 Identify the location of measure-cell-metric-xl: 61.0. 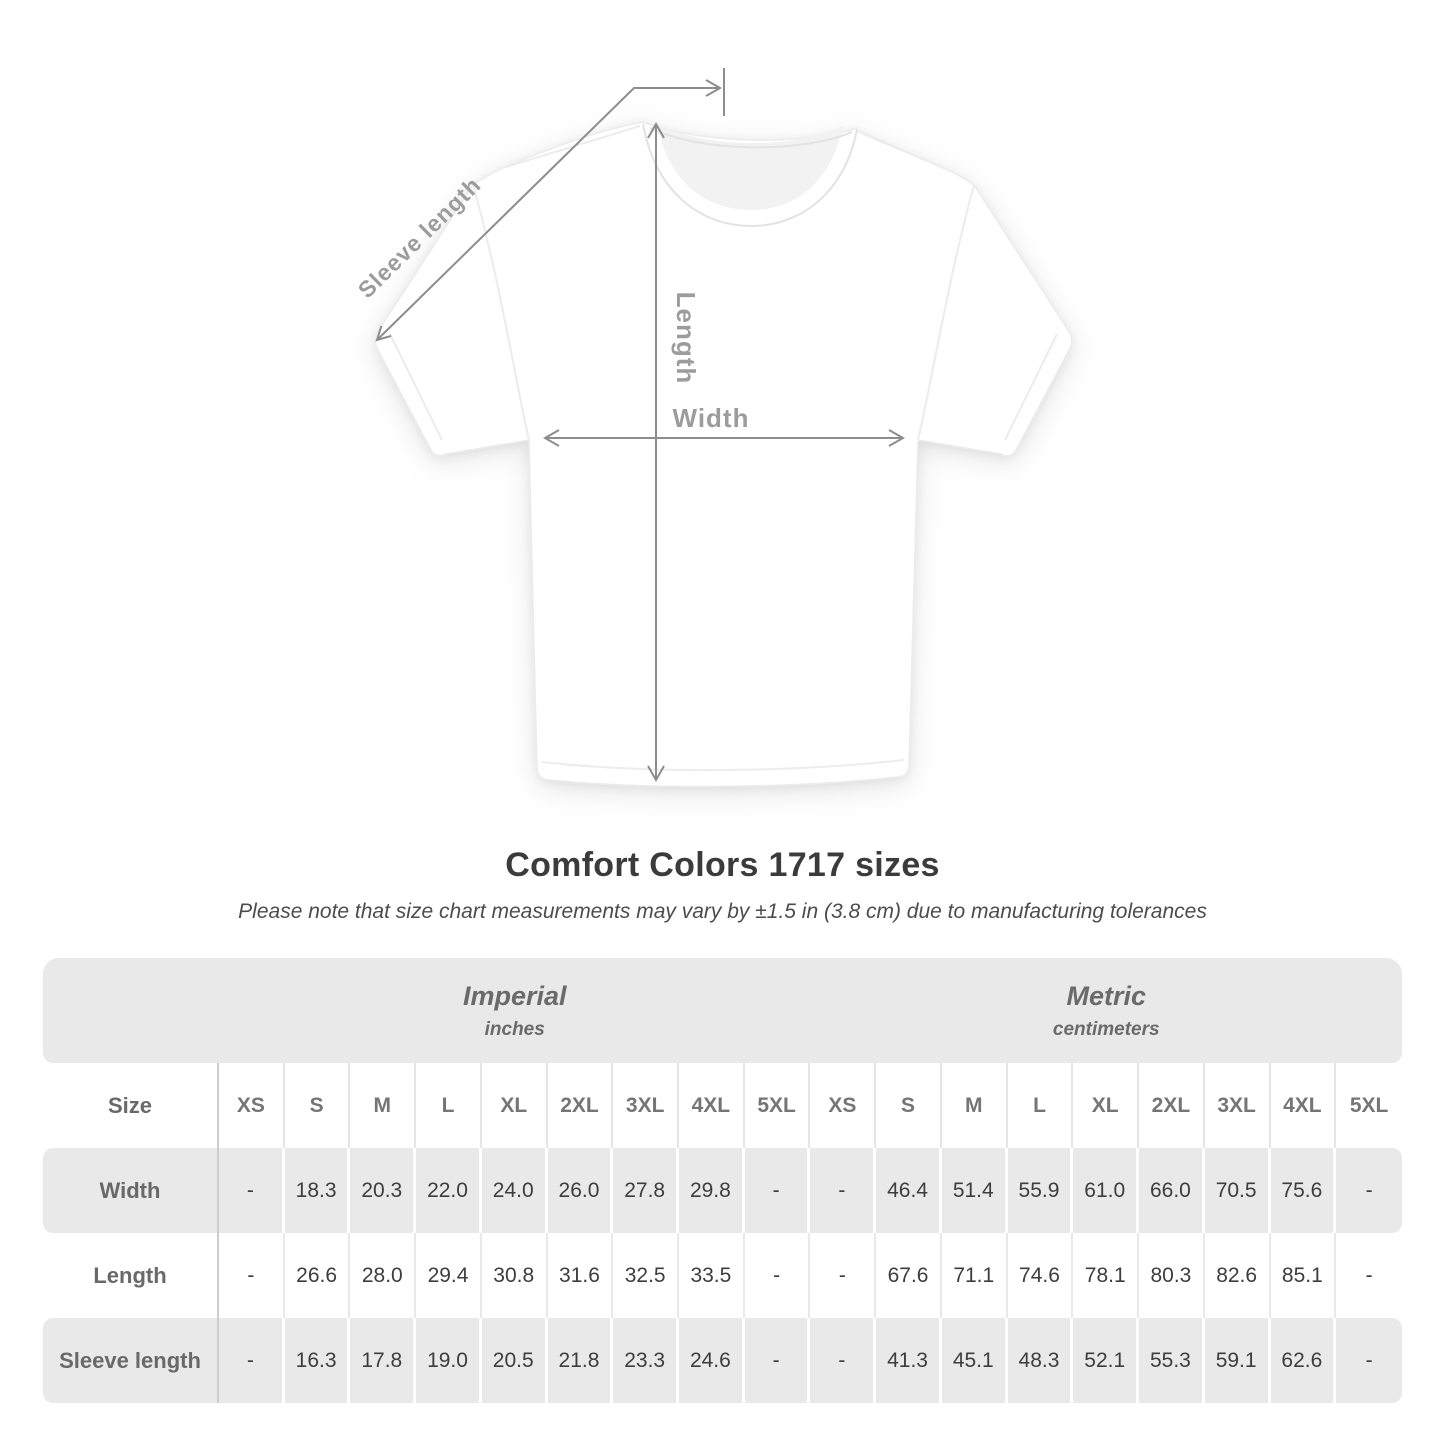
(1106, 1190).